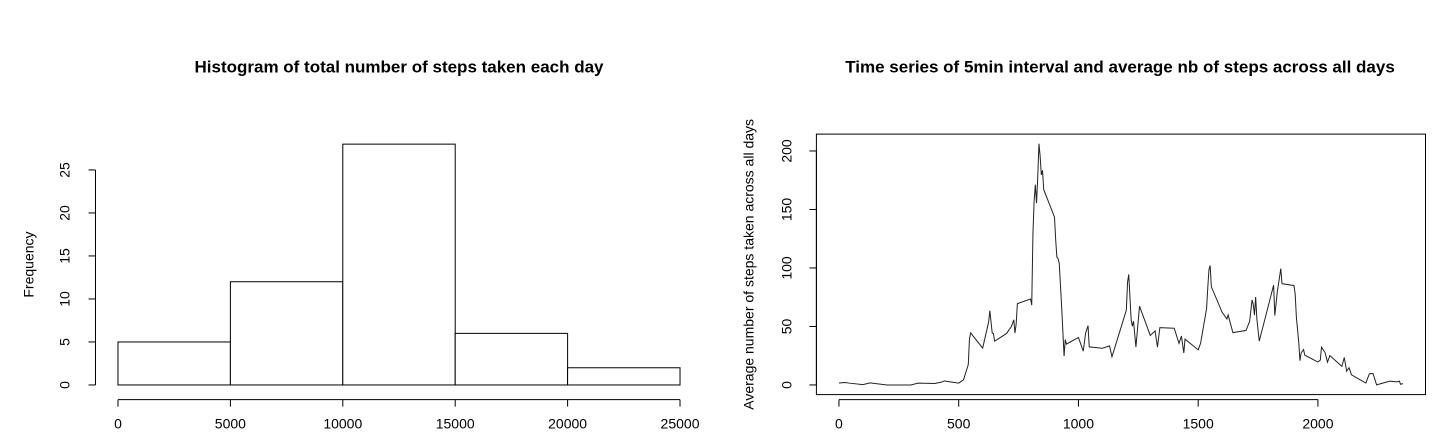 The image size is (1443, 439). What do you see at coordinates (65, 299) in the screenshot?
I see `y-tick-label: 10` at bounding box center [65, 299].